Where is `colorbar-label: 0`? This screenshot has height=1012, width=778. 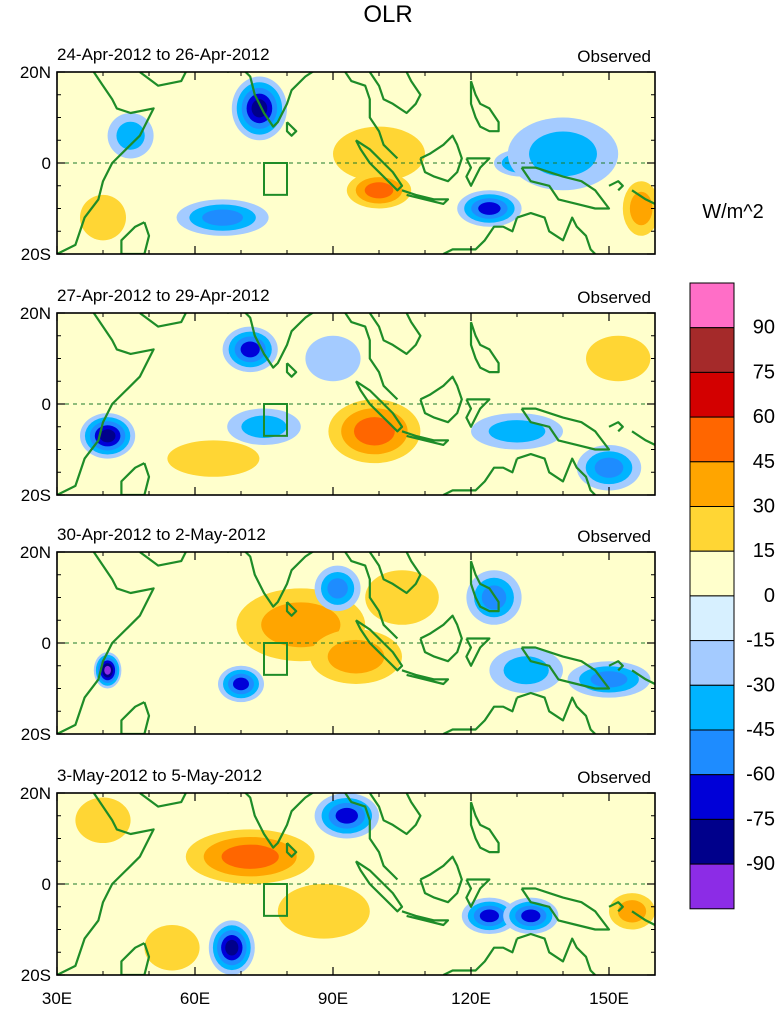 colorbar-label: 0 is located at coordinates (769, 596).